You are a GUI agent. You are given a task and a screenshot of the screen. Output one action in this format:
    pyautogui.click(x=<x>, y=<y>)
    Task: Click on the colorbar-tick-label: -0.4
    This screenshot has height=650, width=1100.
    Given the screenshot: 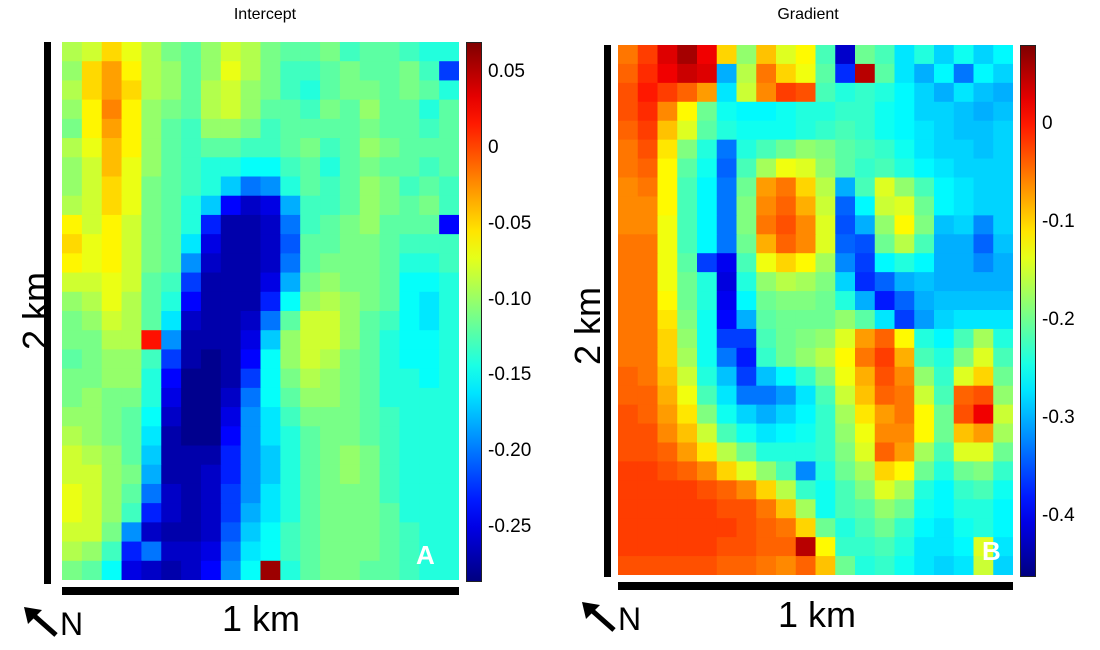 What is the action you would take?
    pyautogui.click(x=1058, y=516)
    